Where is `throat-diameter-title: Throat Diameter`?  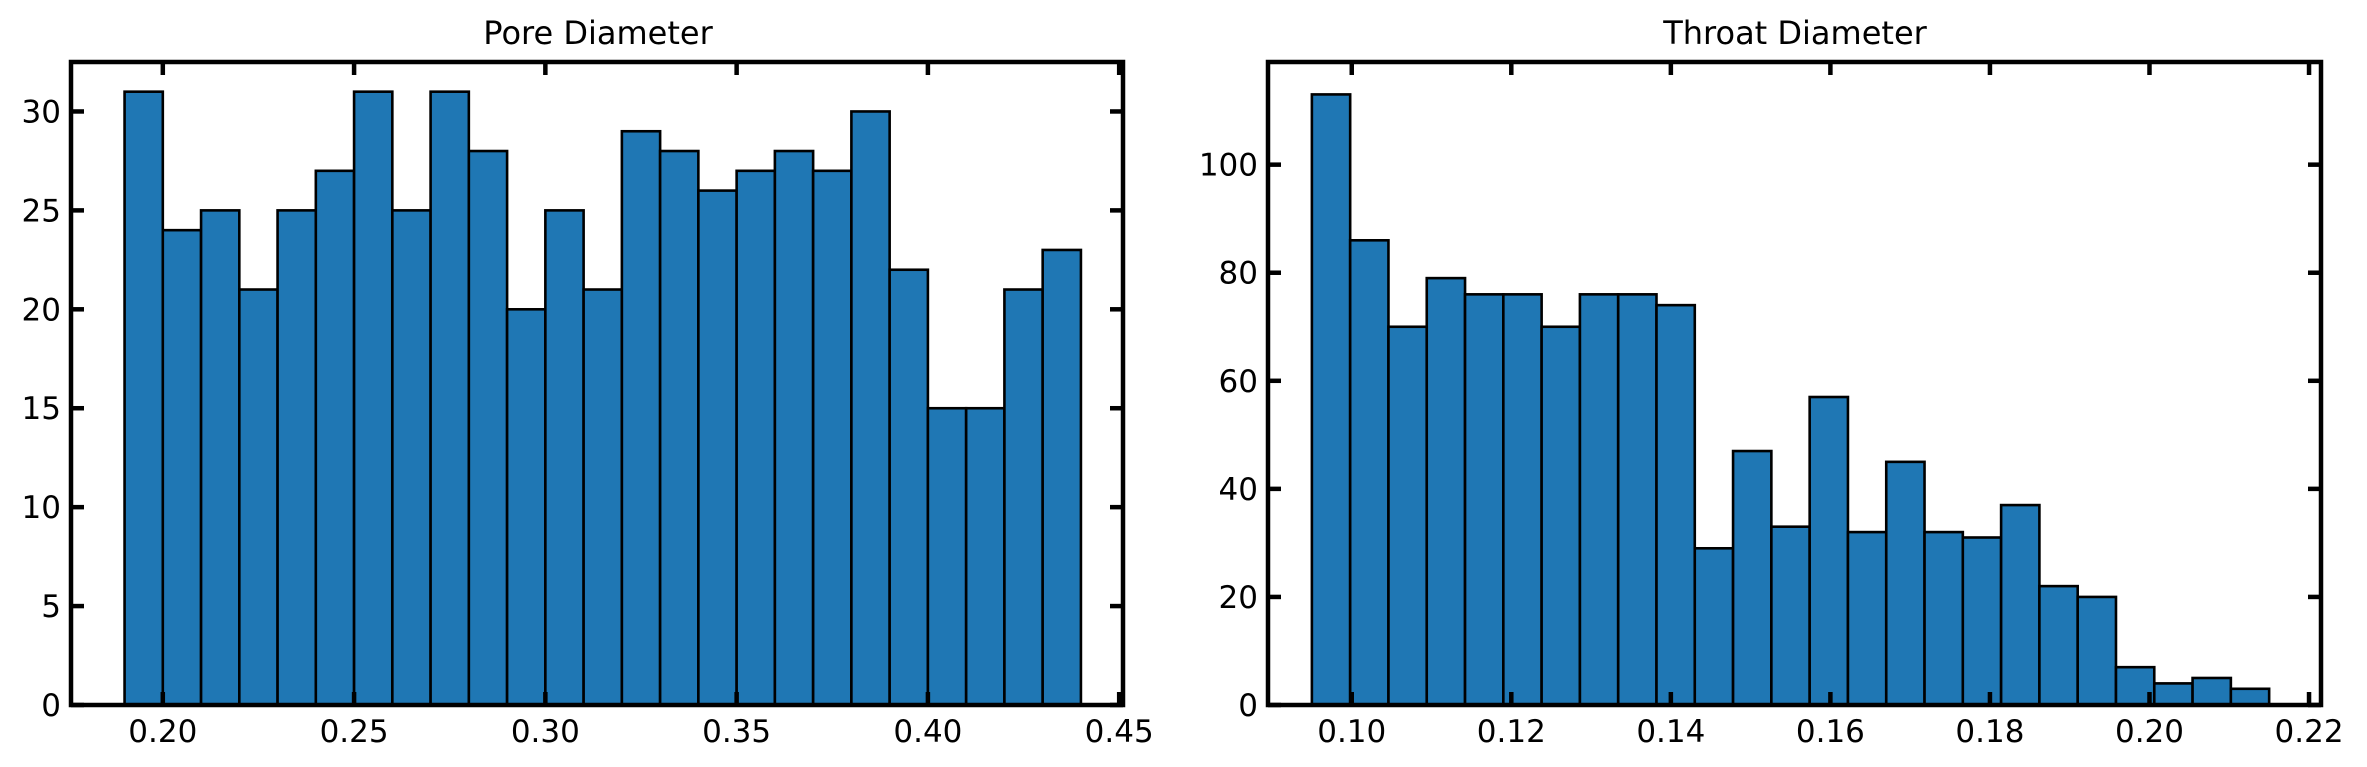 throat-diameter-title: Throat Diameter is located at coordinates (1794, 33).